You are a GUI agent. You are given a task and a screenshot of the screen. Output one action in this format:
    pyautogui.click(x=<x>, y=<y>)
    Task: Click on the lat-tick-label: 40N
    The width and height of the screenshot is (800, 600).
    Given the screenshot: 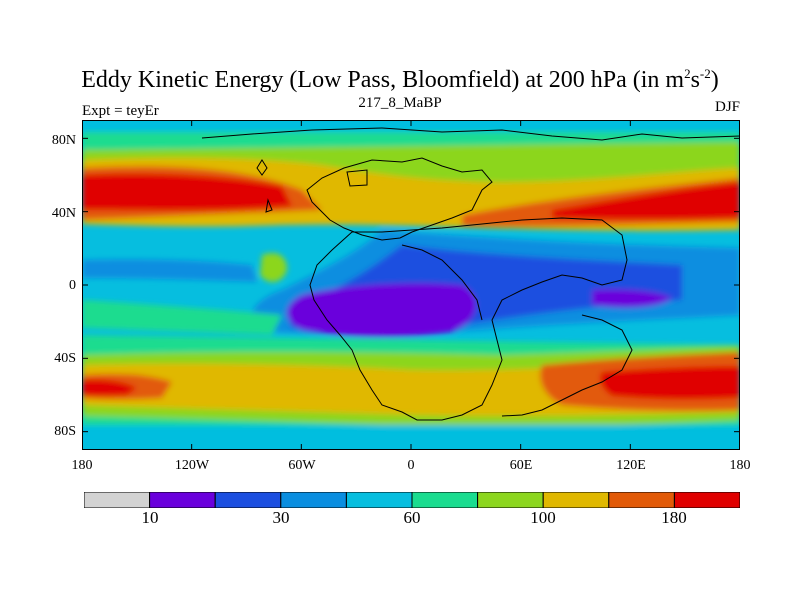 What is the action you would take?
    pyautogui.click(x=63, y=213)
    